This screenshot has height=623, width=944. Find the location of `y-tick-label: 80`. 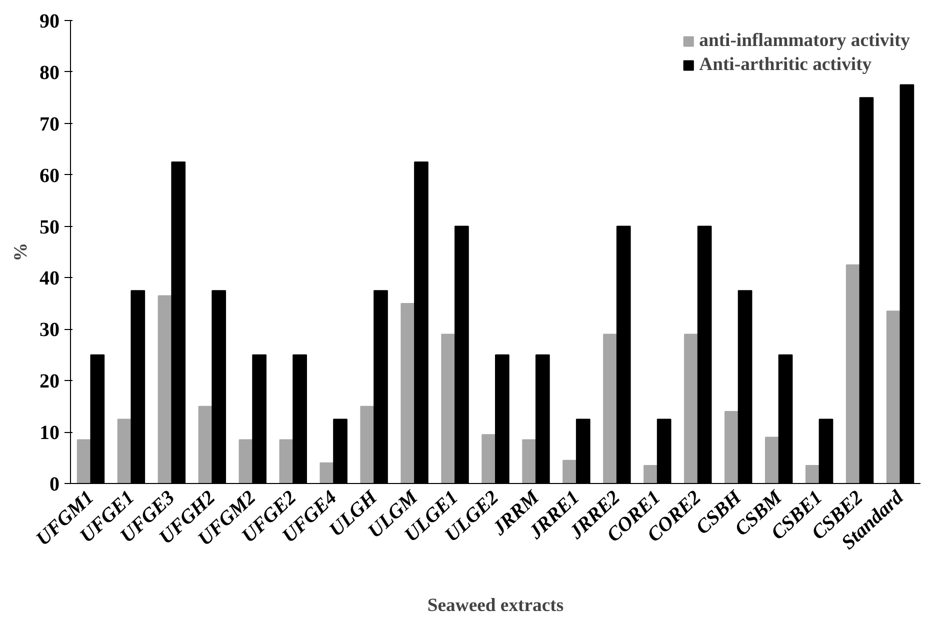

y-tick-label: 80 is located at coordinates (50, 73).